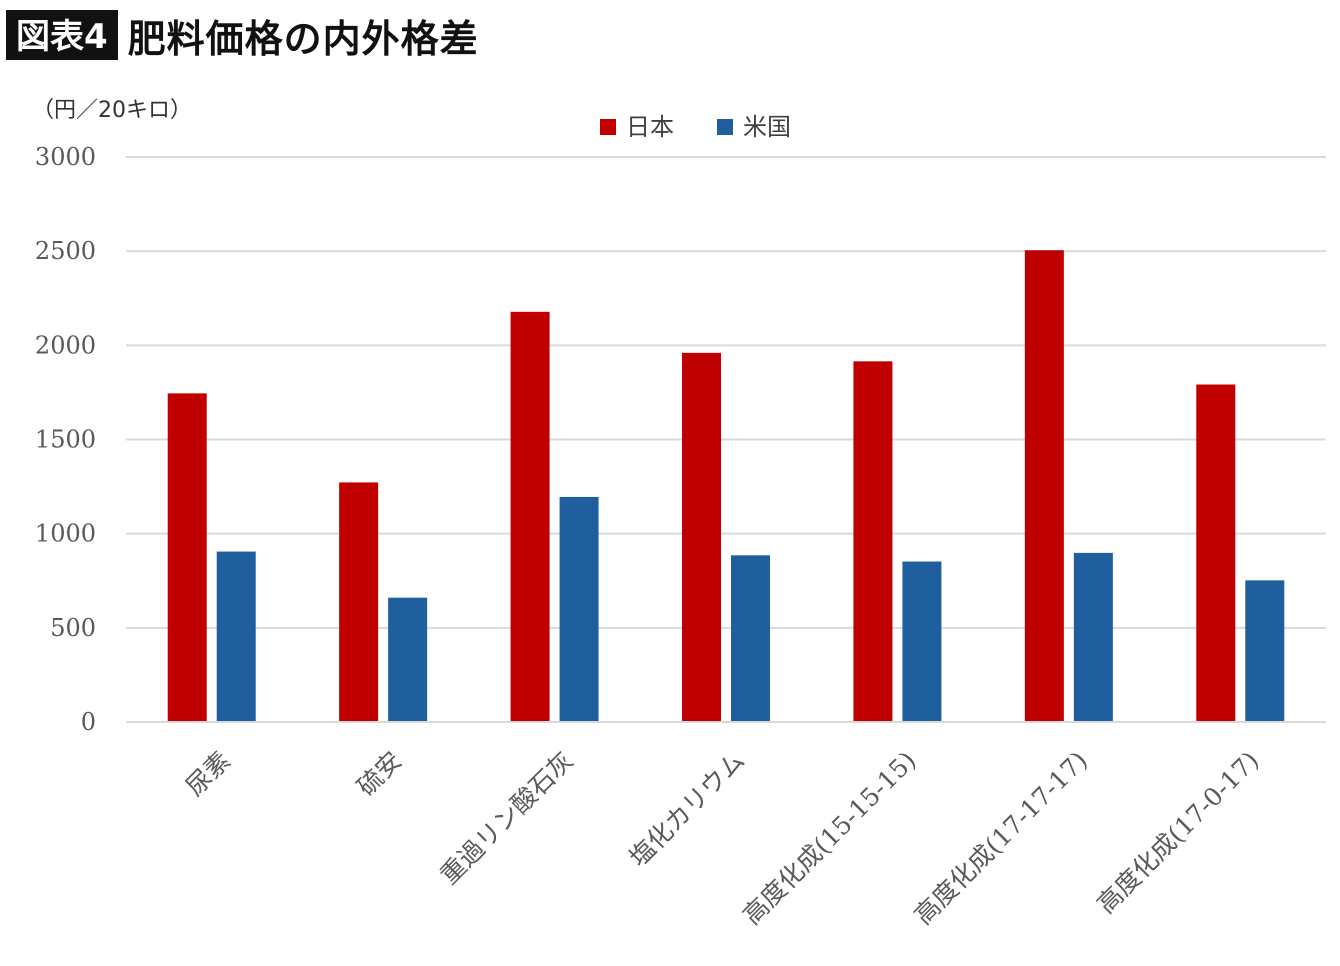  I want to click on x-tick-label: 高度化成(17-0-17), so click(1177, 832).